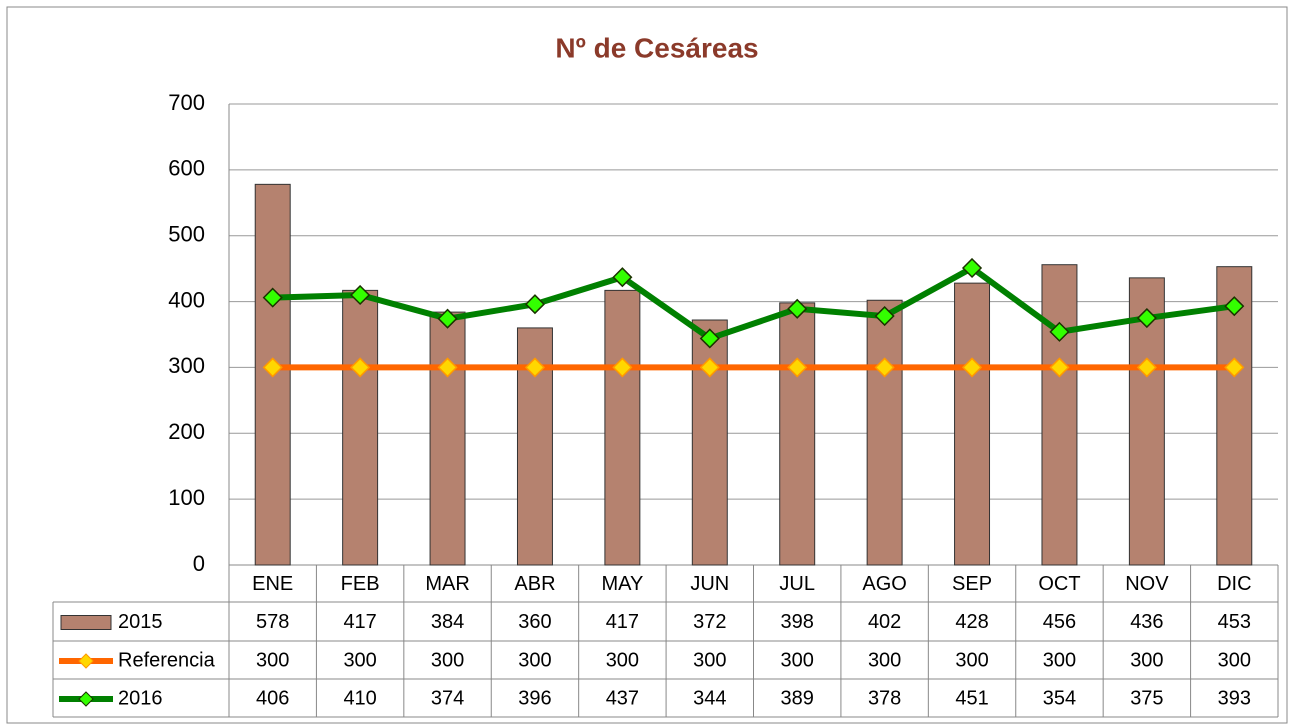 The height and width of the screenshot is (726, 1291). Describe the element at coordinates (199, 563) in the screenshot. I see `y-tick-label: 0` at that location.